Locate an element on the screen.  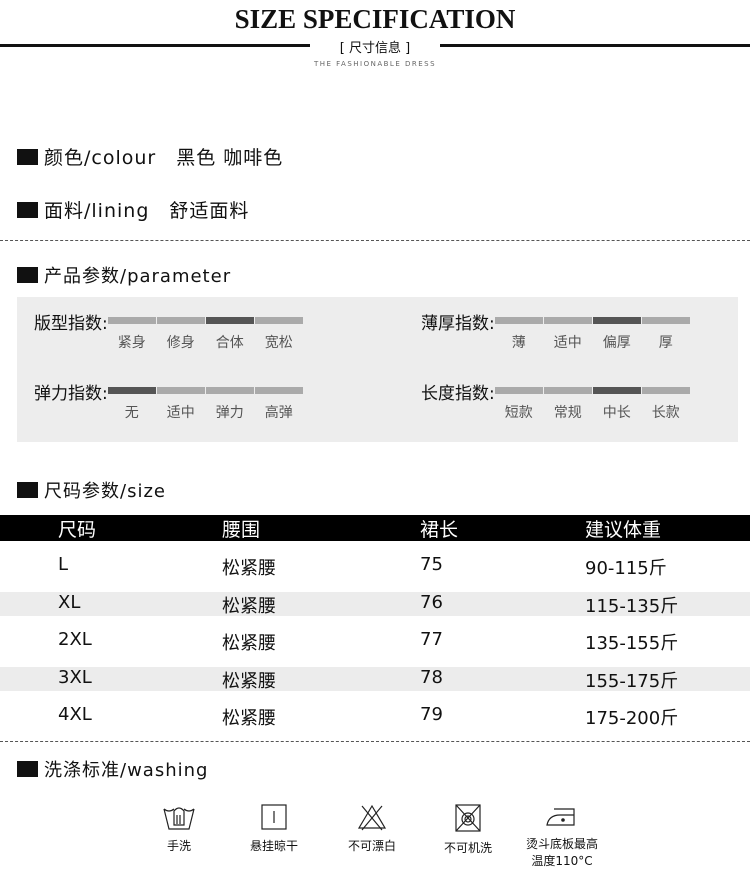
page-title: SIZE SPECIFICATION is located at coordinates (375, 19).